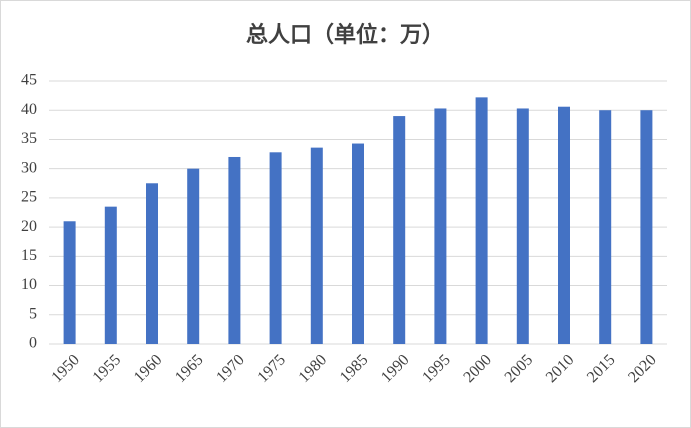 This screenshot has width=691, height=428. Describe the element at coordinates (29, 167) in the screenshot. I see `y-tick-label: 30` at that location.